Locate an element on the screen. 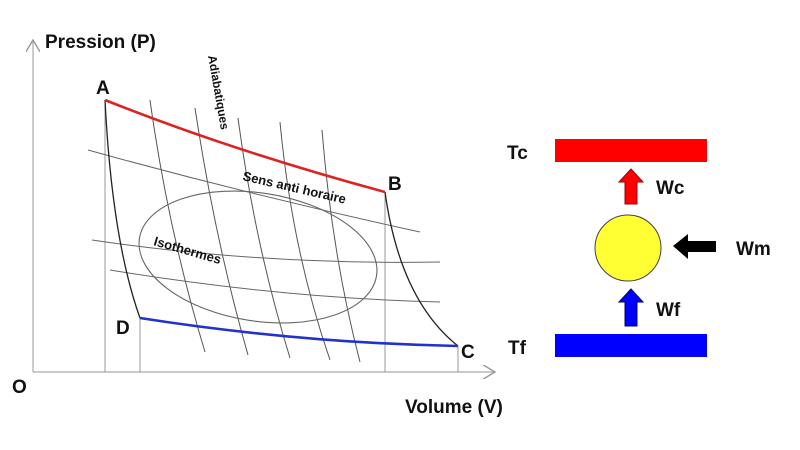  x-axis-label: Volume (V) is located at coordinates (454, 407).